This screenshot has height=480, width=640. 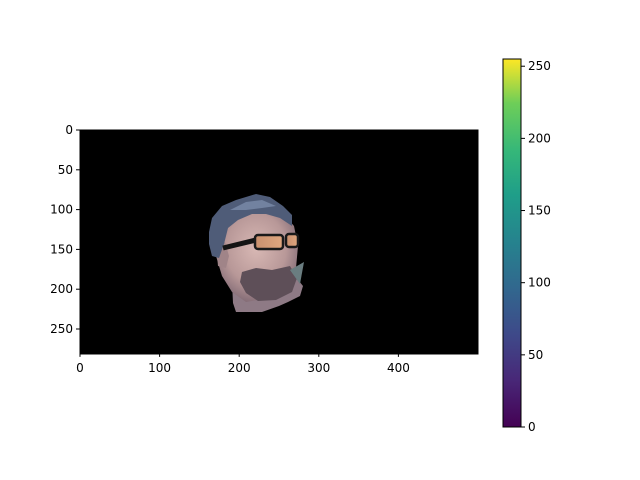 I want to click on colorbar-tick-label: 200, so click(x=539, y=138).